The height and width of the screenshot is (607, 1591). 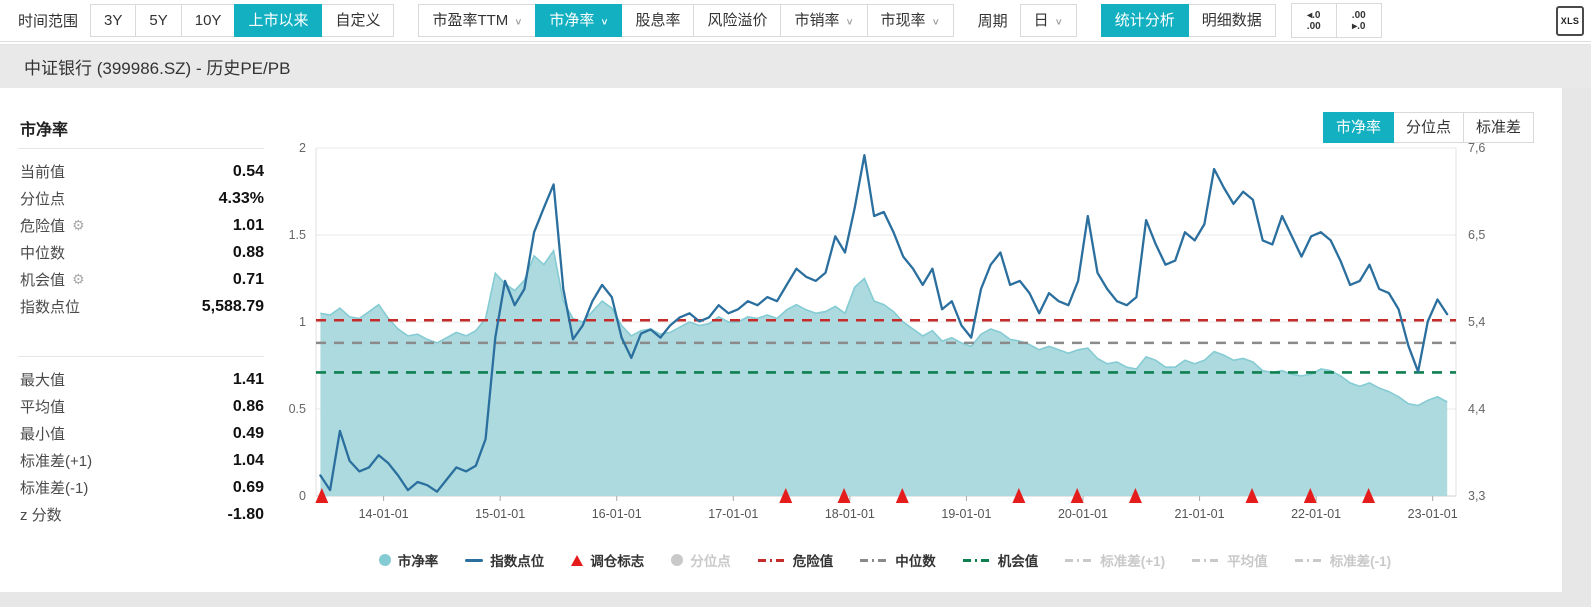 I want to click on chart-mode-tabs: 市净率 分位点 标准差, so click(x=1428, y=127).